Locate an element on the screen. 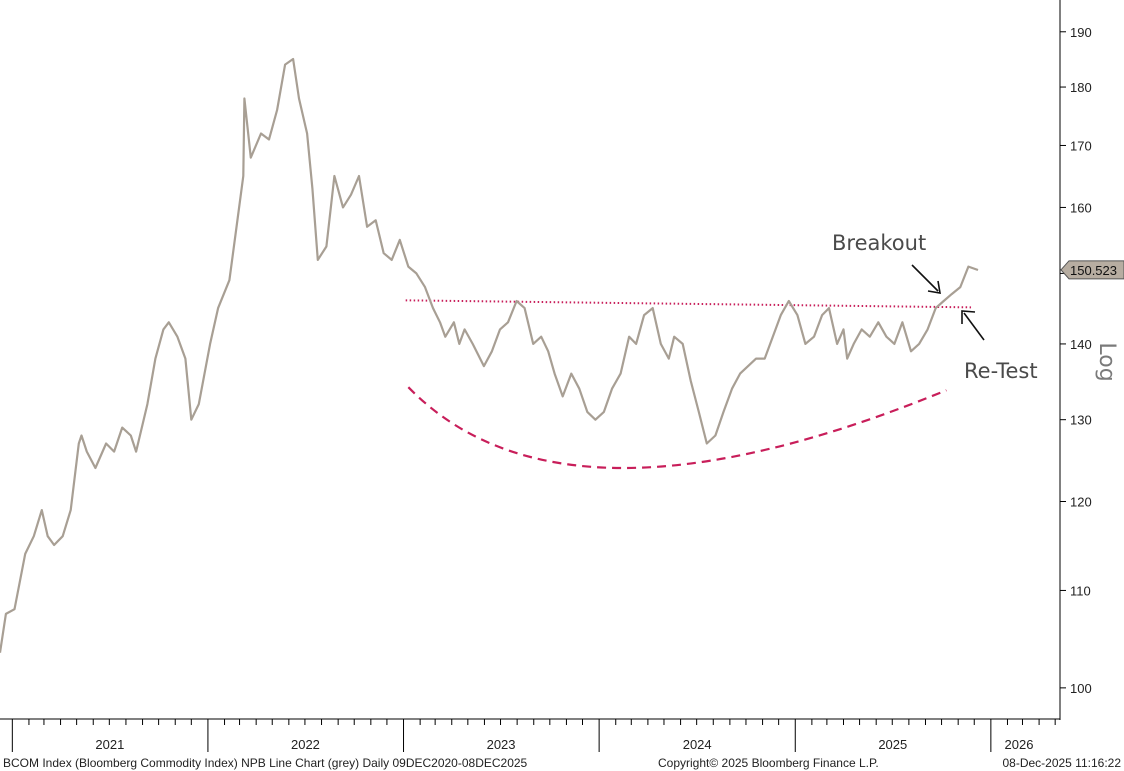 The height and width of the screenshot is (771, 1124). annotations: Breakout Re-Test is located at coordinates (935, 307).